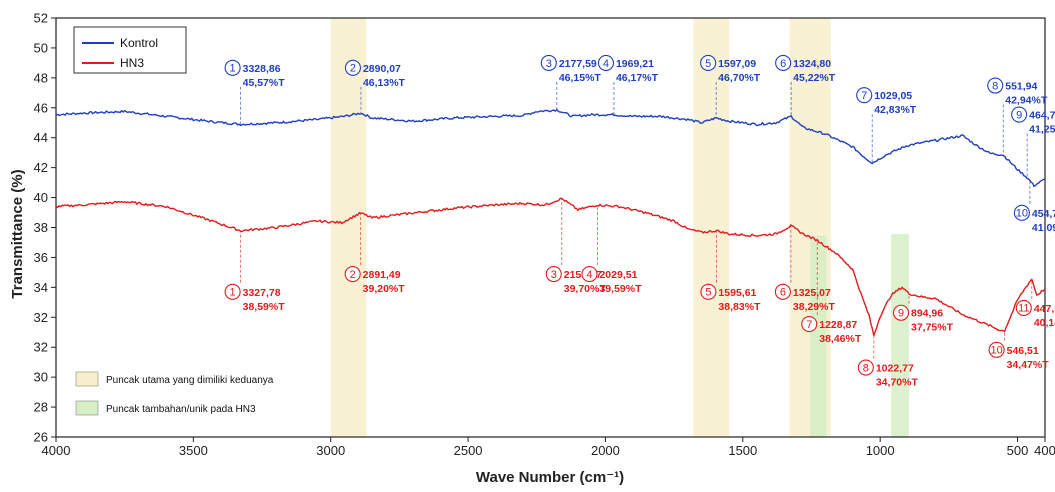 The height and width of the screenshot is (492, 1055). Describe the element at coordinates (41, 257) in the screenshot. I see `y-tick-label: 36` at that location.